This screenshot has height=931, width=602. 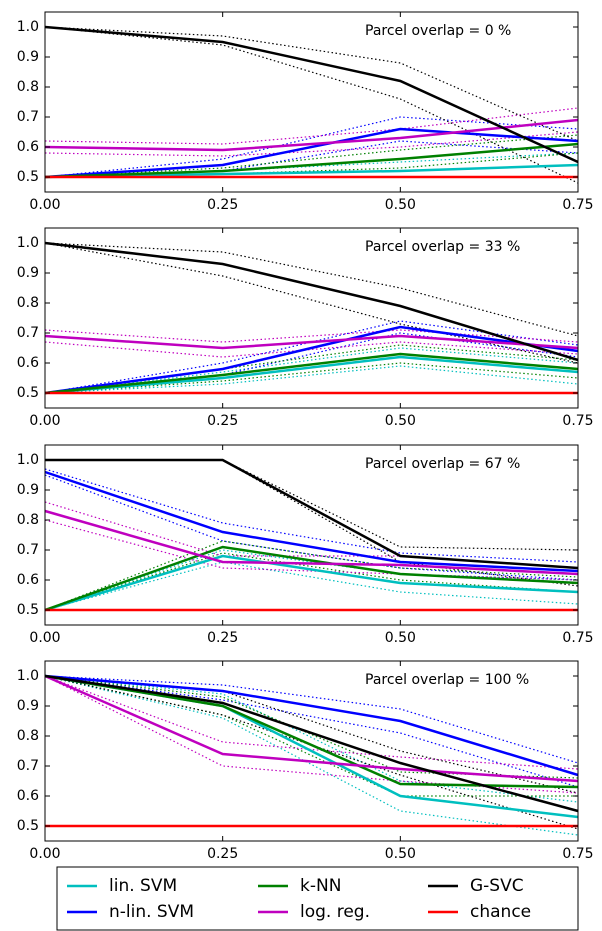 What do you see at coordinates (335, 912) in the screenshot?
I see `legend-label: log. reg.` at bounding box center [335, 912].